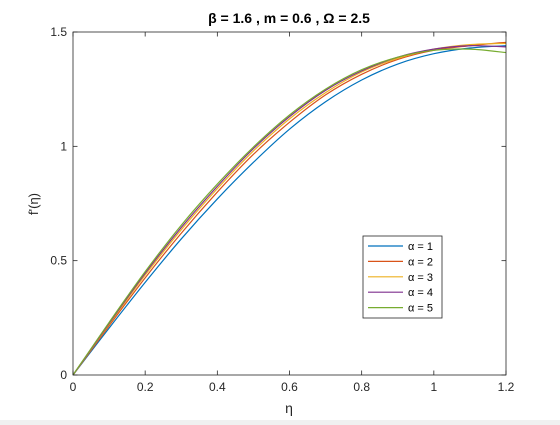 Image resolution: width=560 pixels, height=425 pixels. I want to click on x-tick-label: 0.6, so click(289, 387).